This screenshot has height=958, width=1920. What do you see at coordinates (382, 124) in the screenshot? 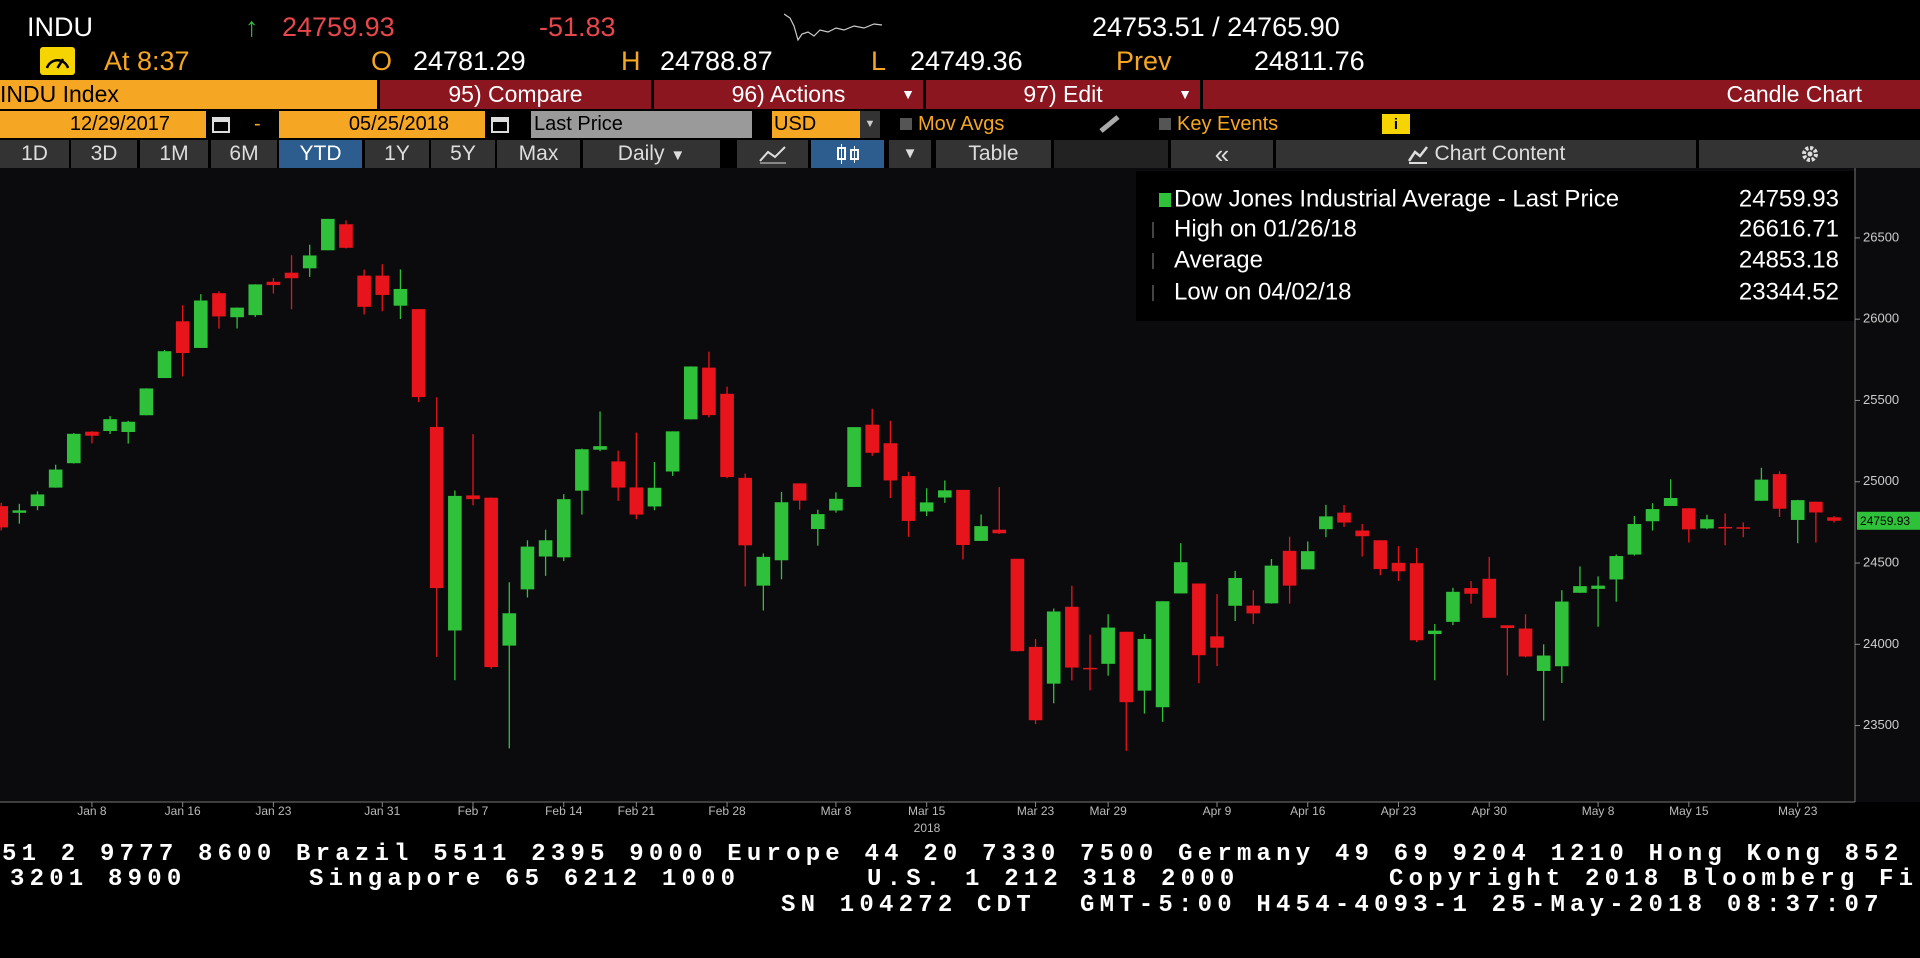
I see `end-date-field: 05/25/2018` at bounding box center [382, 124].